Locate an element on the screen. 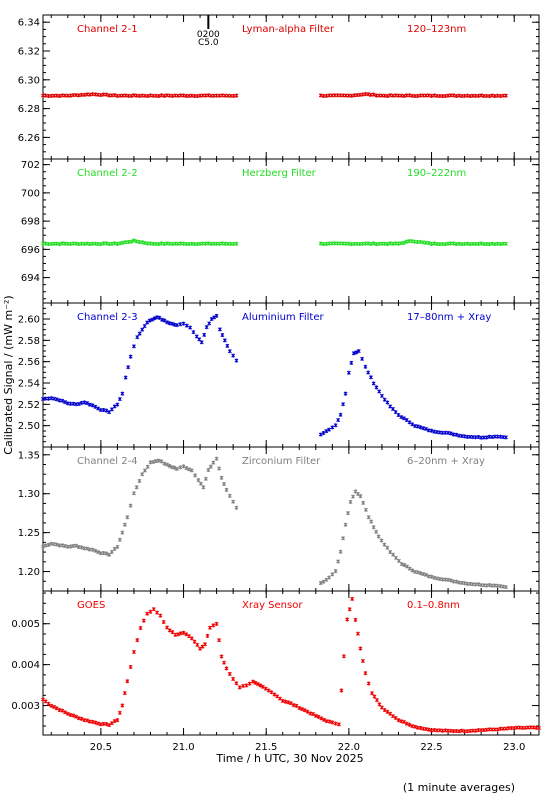  y-tick-label: 2.54 is located at coordinates (29, 384).